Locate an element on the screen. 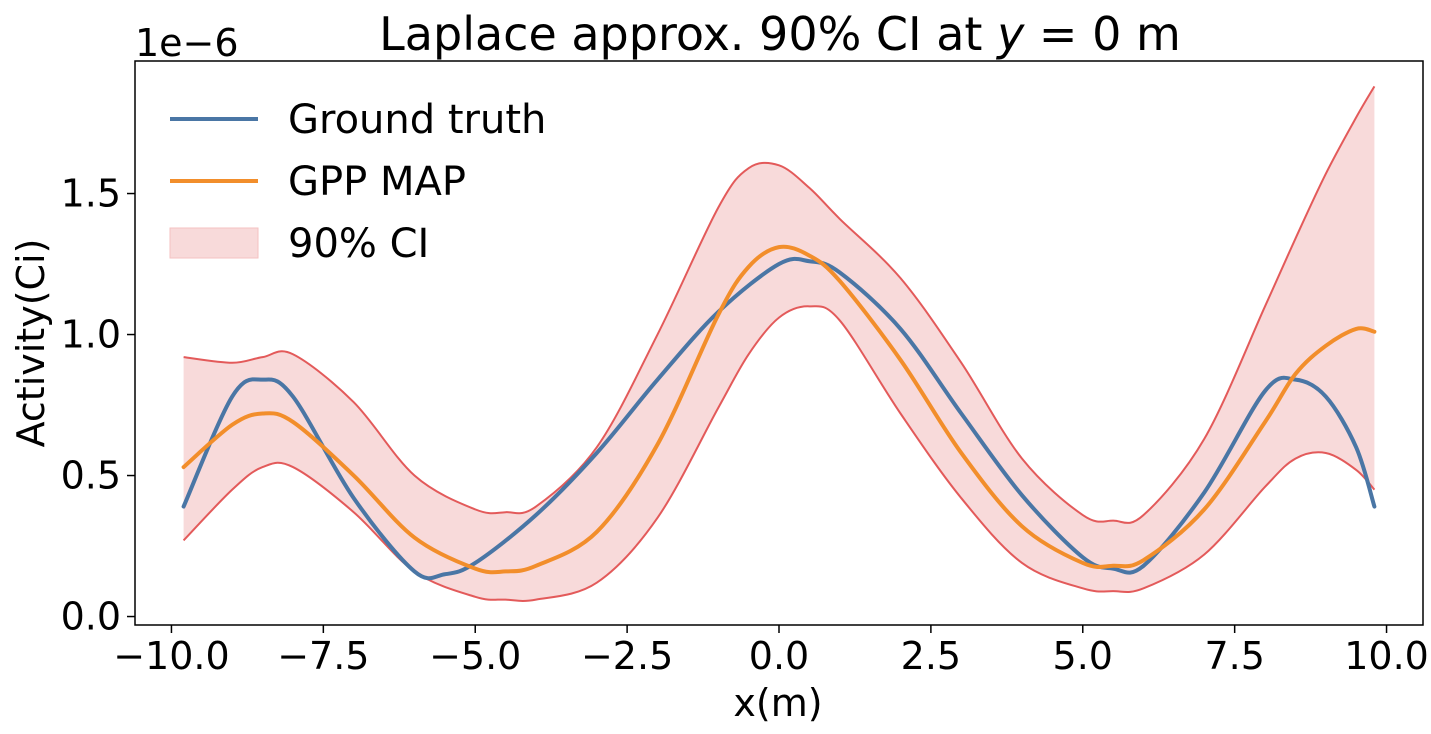 Image resolution: width=1431 pixels, height=734 pixels. y-tick-label: 0.5 is located at coordinates (91, 476).